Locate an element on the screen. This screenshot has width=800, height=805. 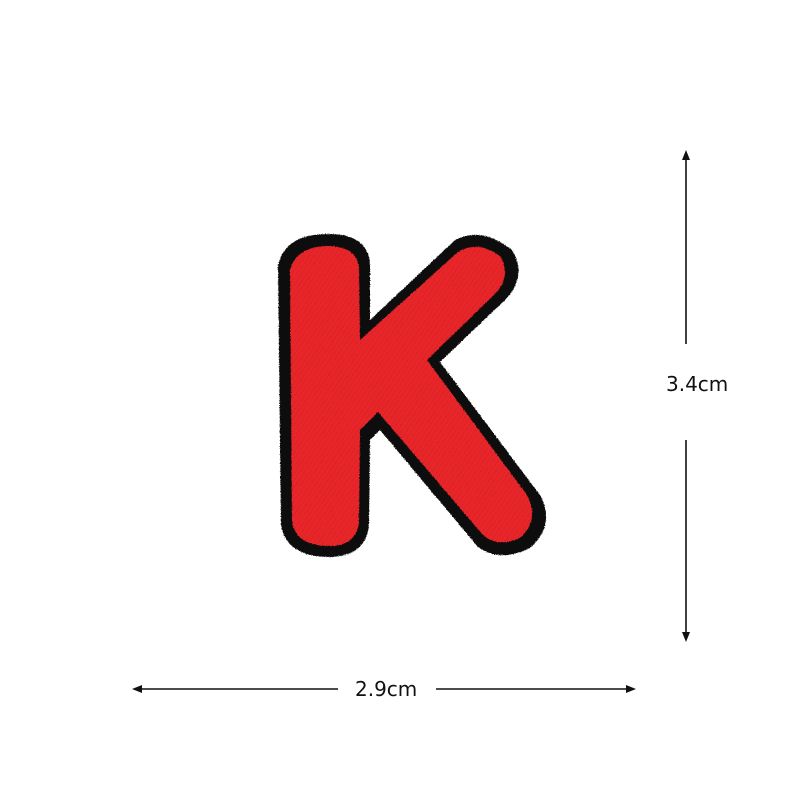
height-measurement-label: 3.4cm is located at coordinates (697, 384).